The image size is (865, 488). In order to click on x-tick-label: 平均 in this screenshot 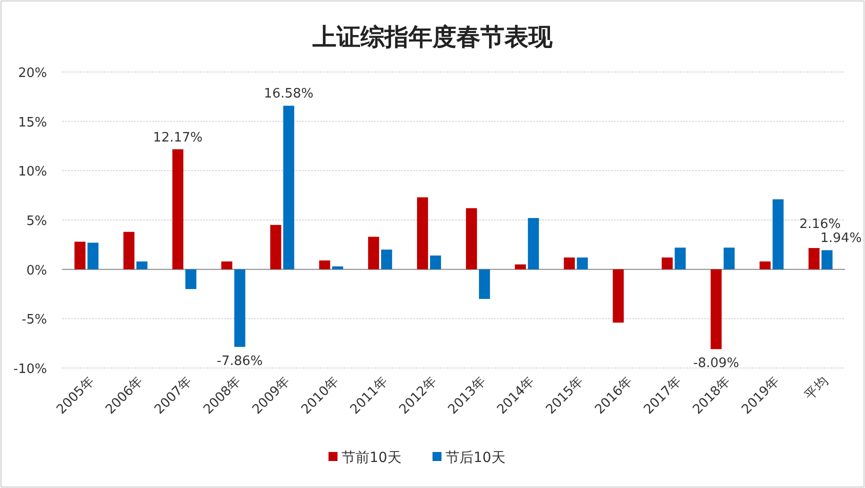, I will do `click(817, 389)`.